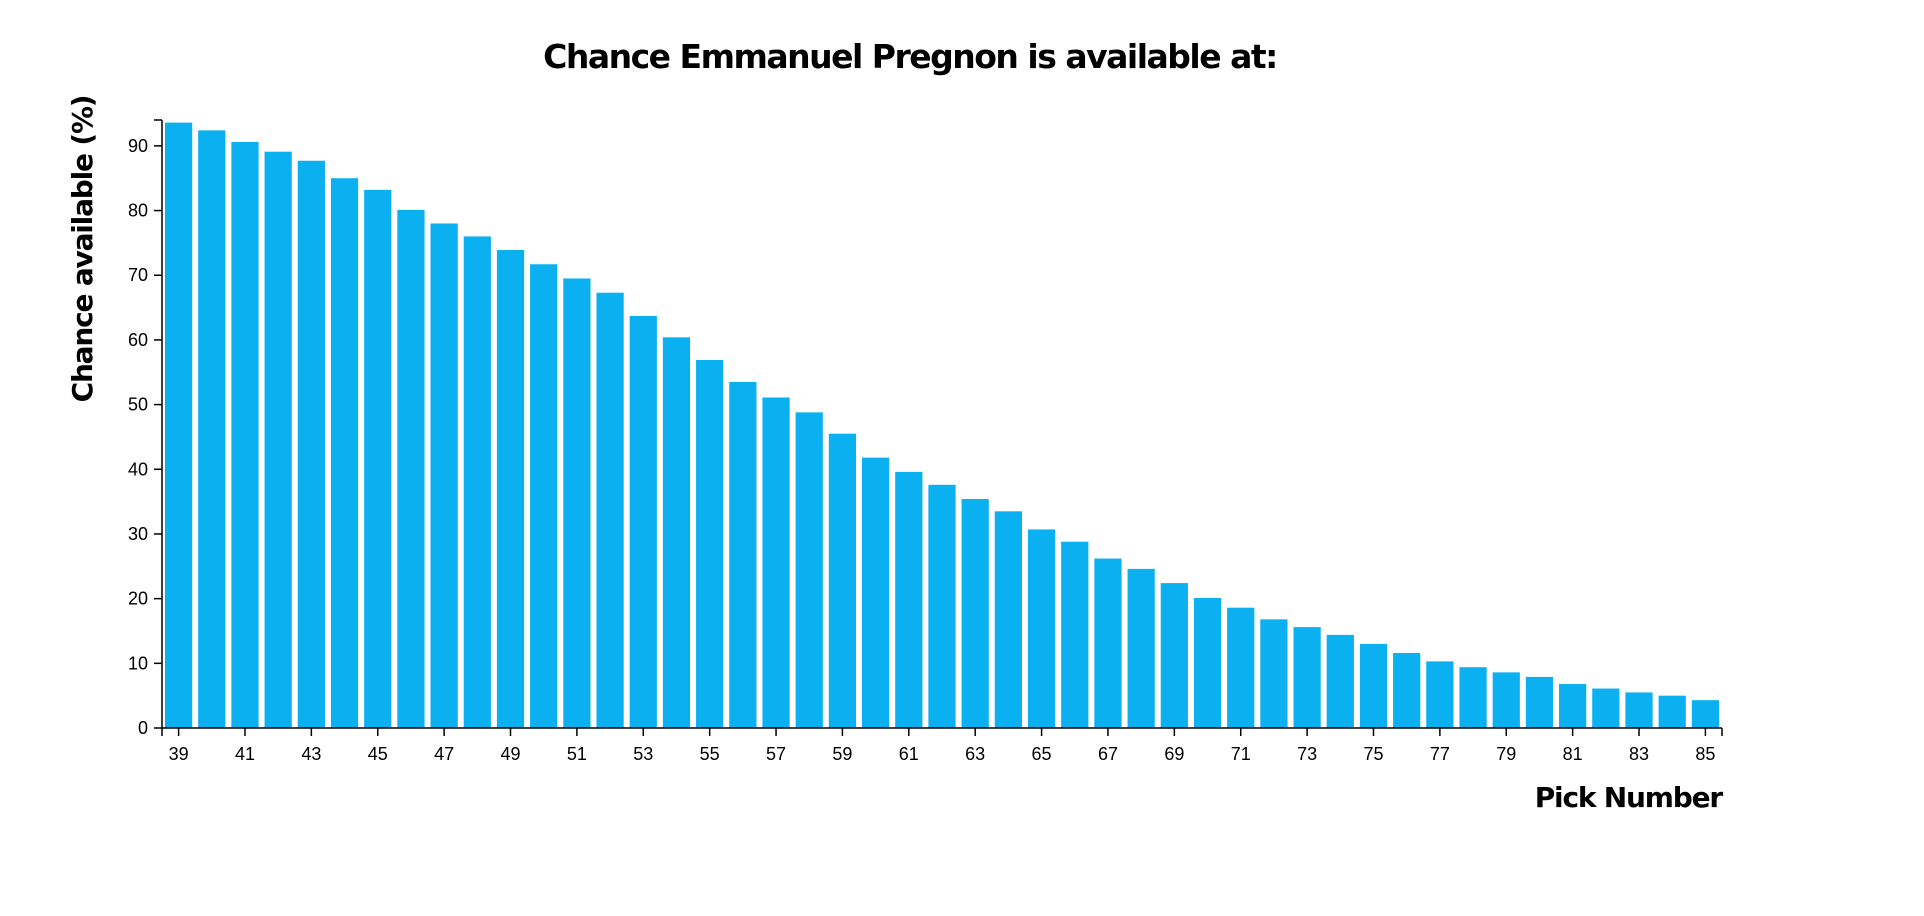 This screenshot has height=916, width=1924. I want to click on y-tick-label-50: 50, so click(138, 405).